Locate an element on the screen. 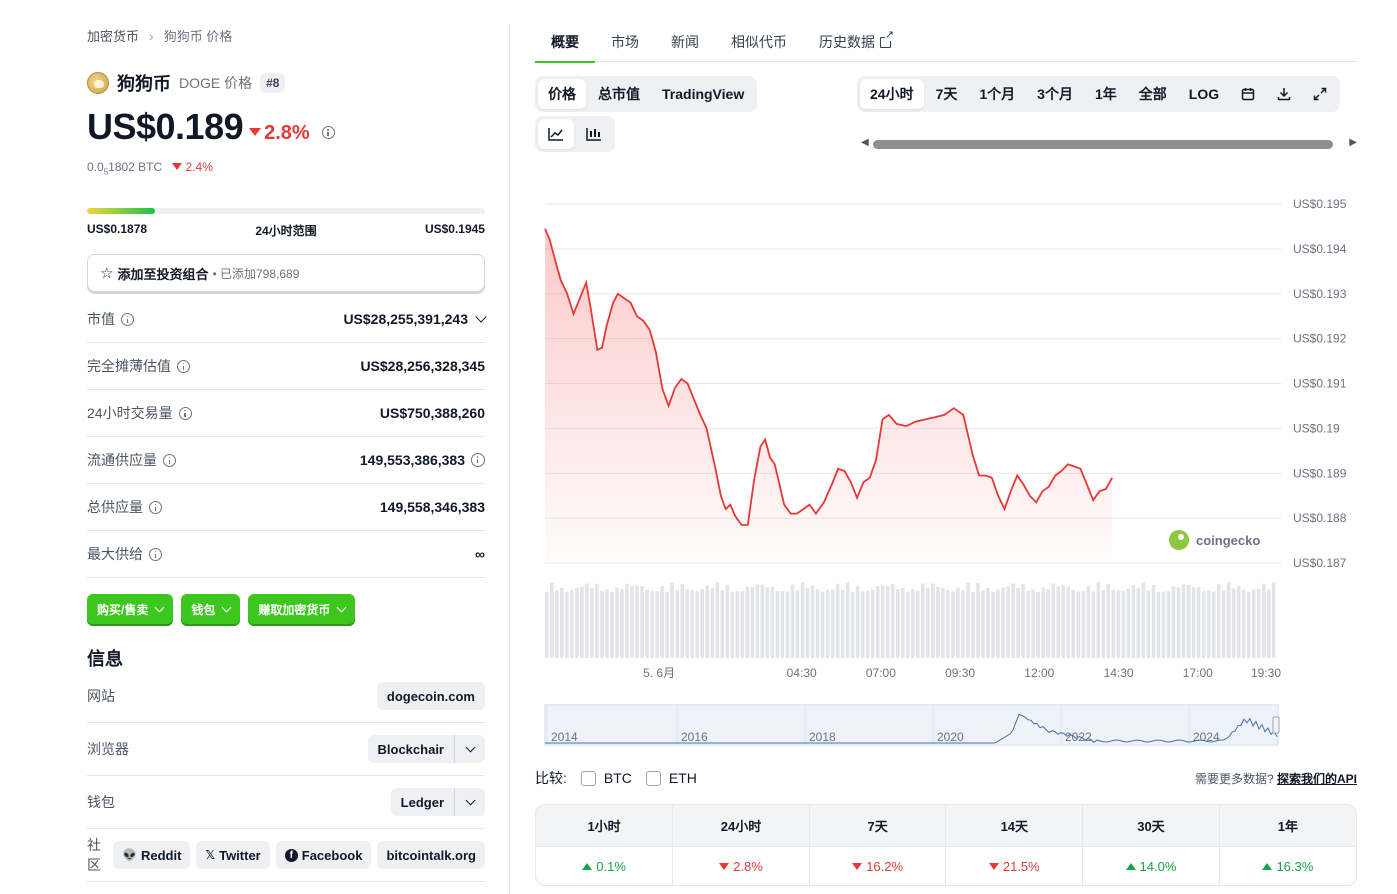 The height and width of the screenshot is (894, 1397). reddit-link: 👽 Reddit is located at coordinates (152, 855).